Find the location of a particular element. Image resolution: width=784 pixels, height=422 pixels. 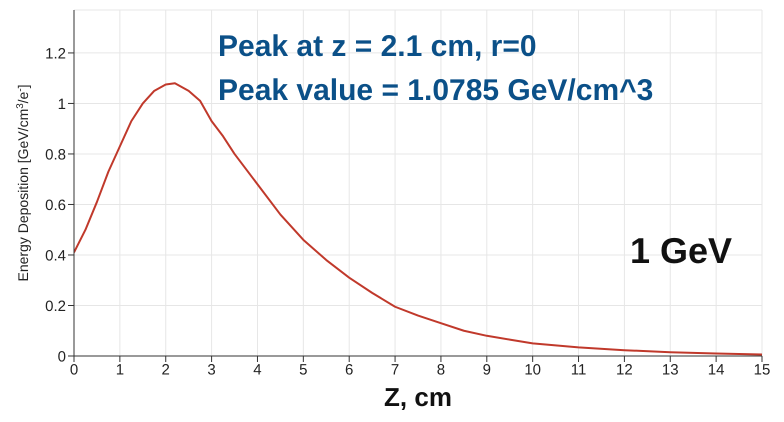

x-tick-label: 13 is located at coordinates (670, 370).